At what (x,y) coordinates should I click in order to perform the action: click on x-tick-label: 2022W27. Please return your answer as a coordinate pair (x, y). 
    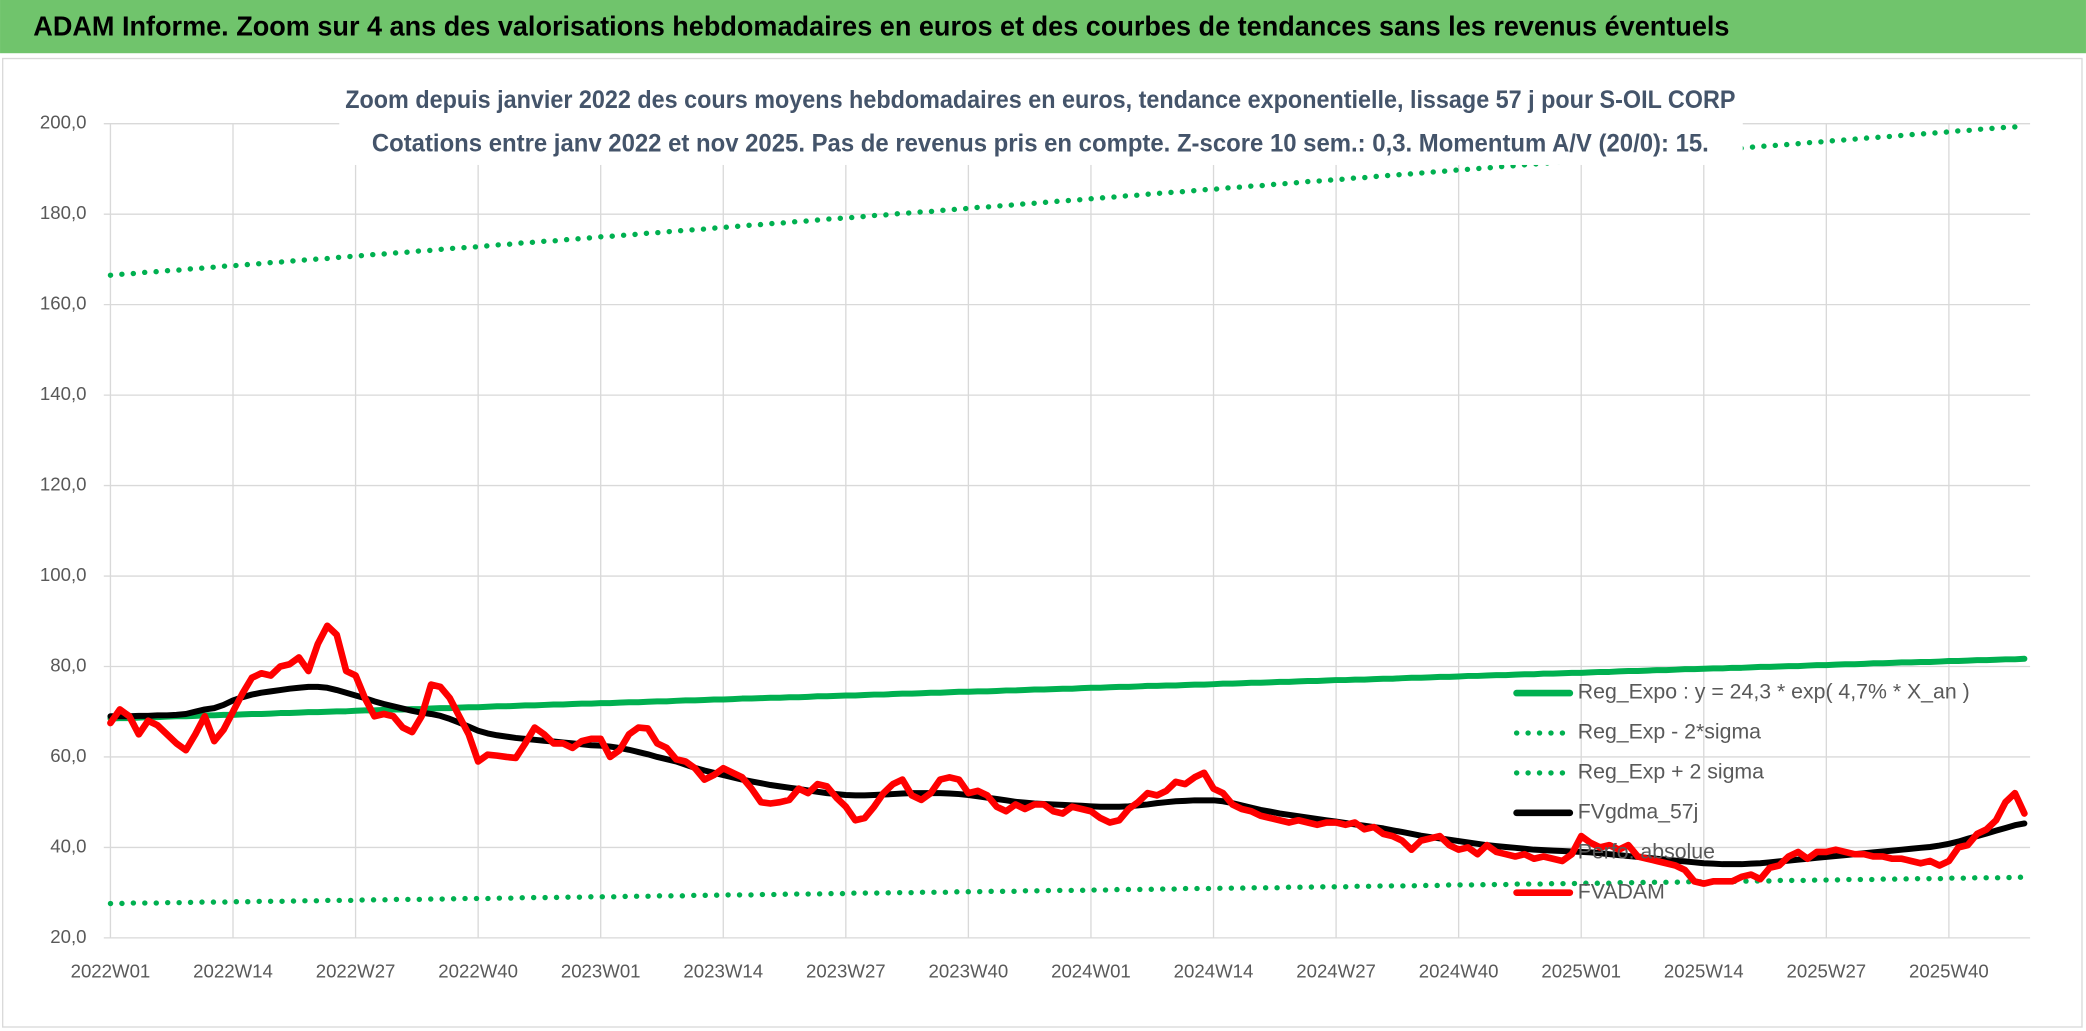
    Looking at the image, I should click on (356, 970).